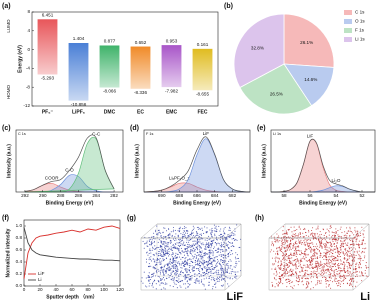  What do you see at coordinates (25, 195) in the screenshot?
I see `x-tick-label: 292` at bounding box center [25, 195].